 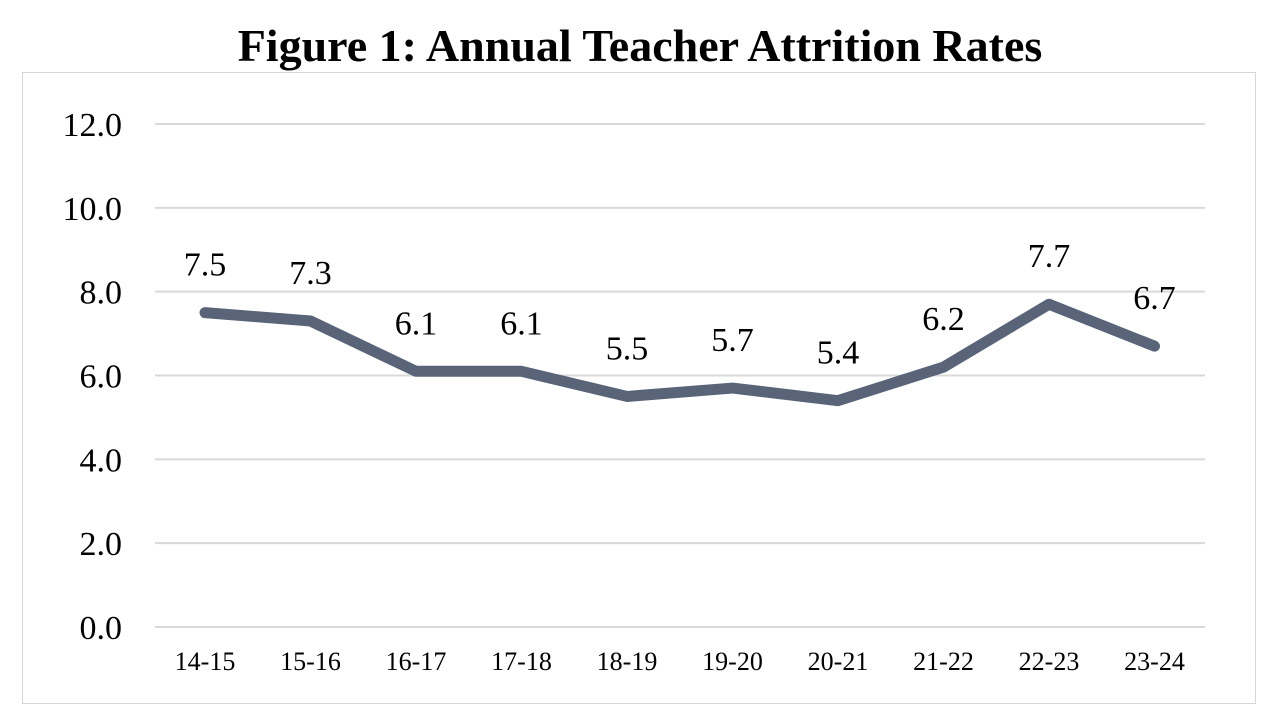 What do you see at coordinates (205, 661) in the screenshot?
I see `x-tick-label: 14-15` at bounding box center [205, 661].